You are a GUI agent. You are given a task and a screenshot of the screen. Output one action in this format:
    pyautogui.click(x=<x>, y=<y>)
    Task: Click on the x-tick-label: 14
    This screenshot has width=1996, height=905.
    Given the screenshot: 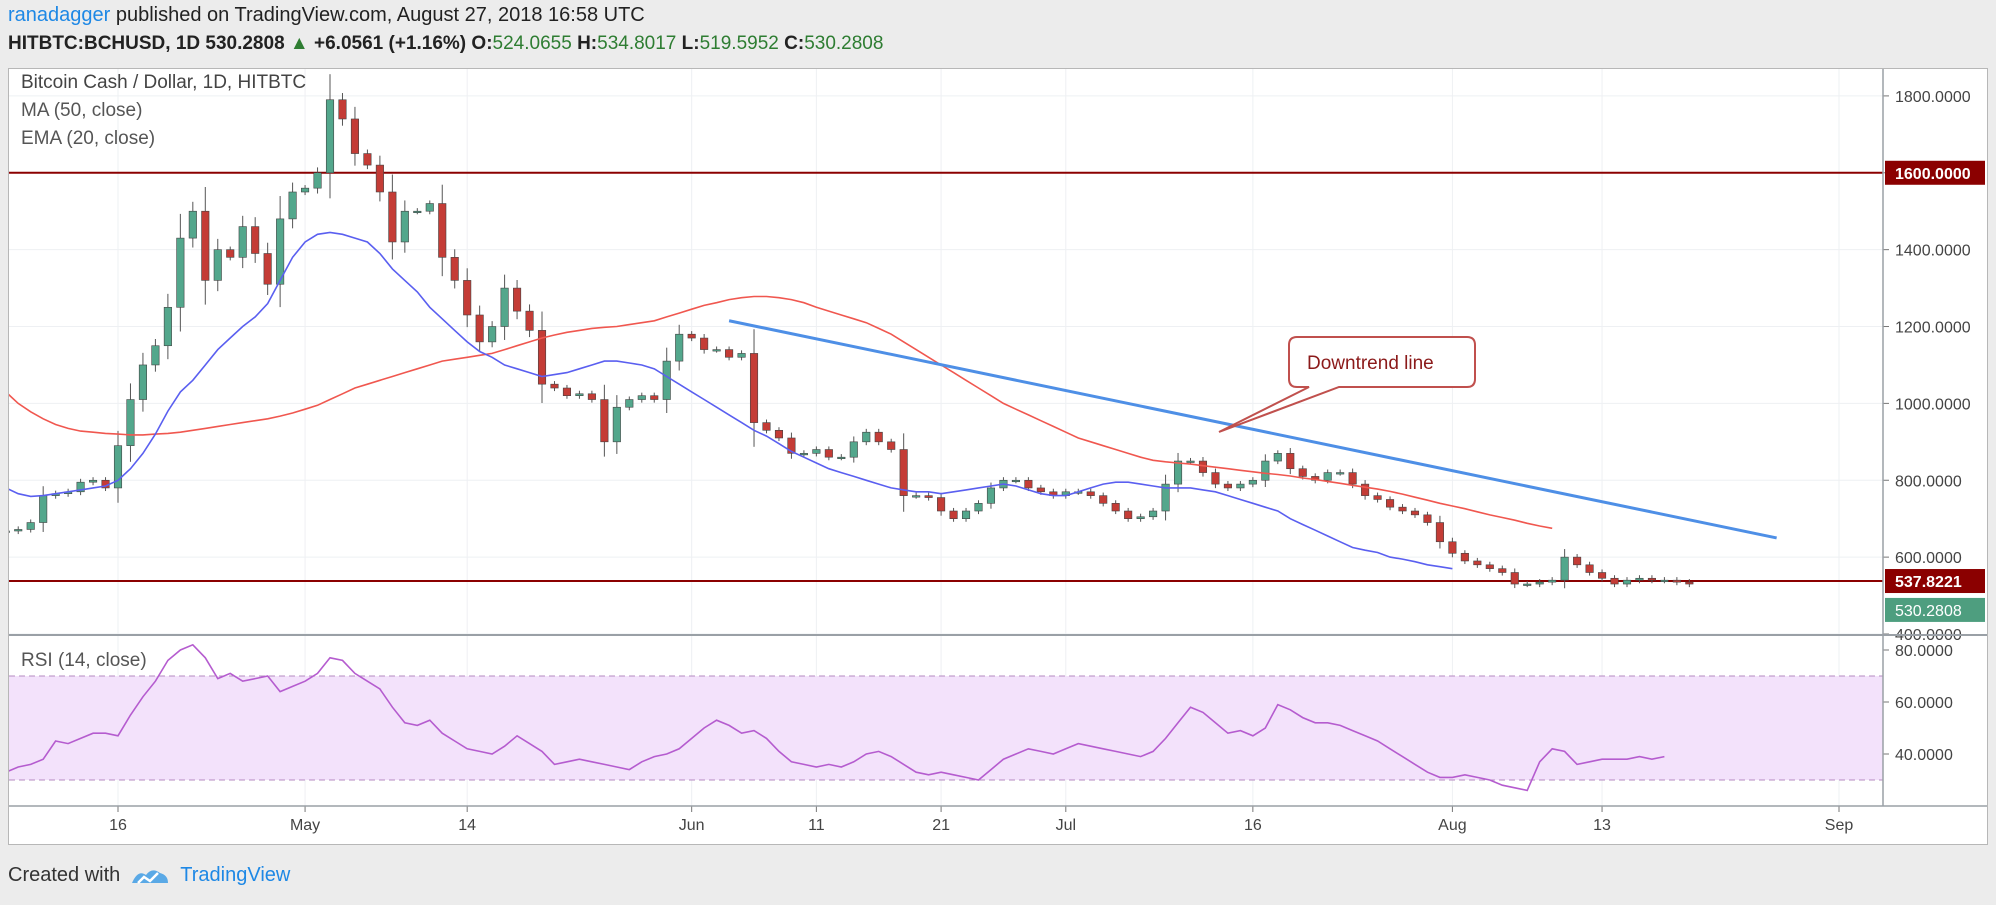 What is the action you would take?
    pyautogui.click(x=467, y=825)
    